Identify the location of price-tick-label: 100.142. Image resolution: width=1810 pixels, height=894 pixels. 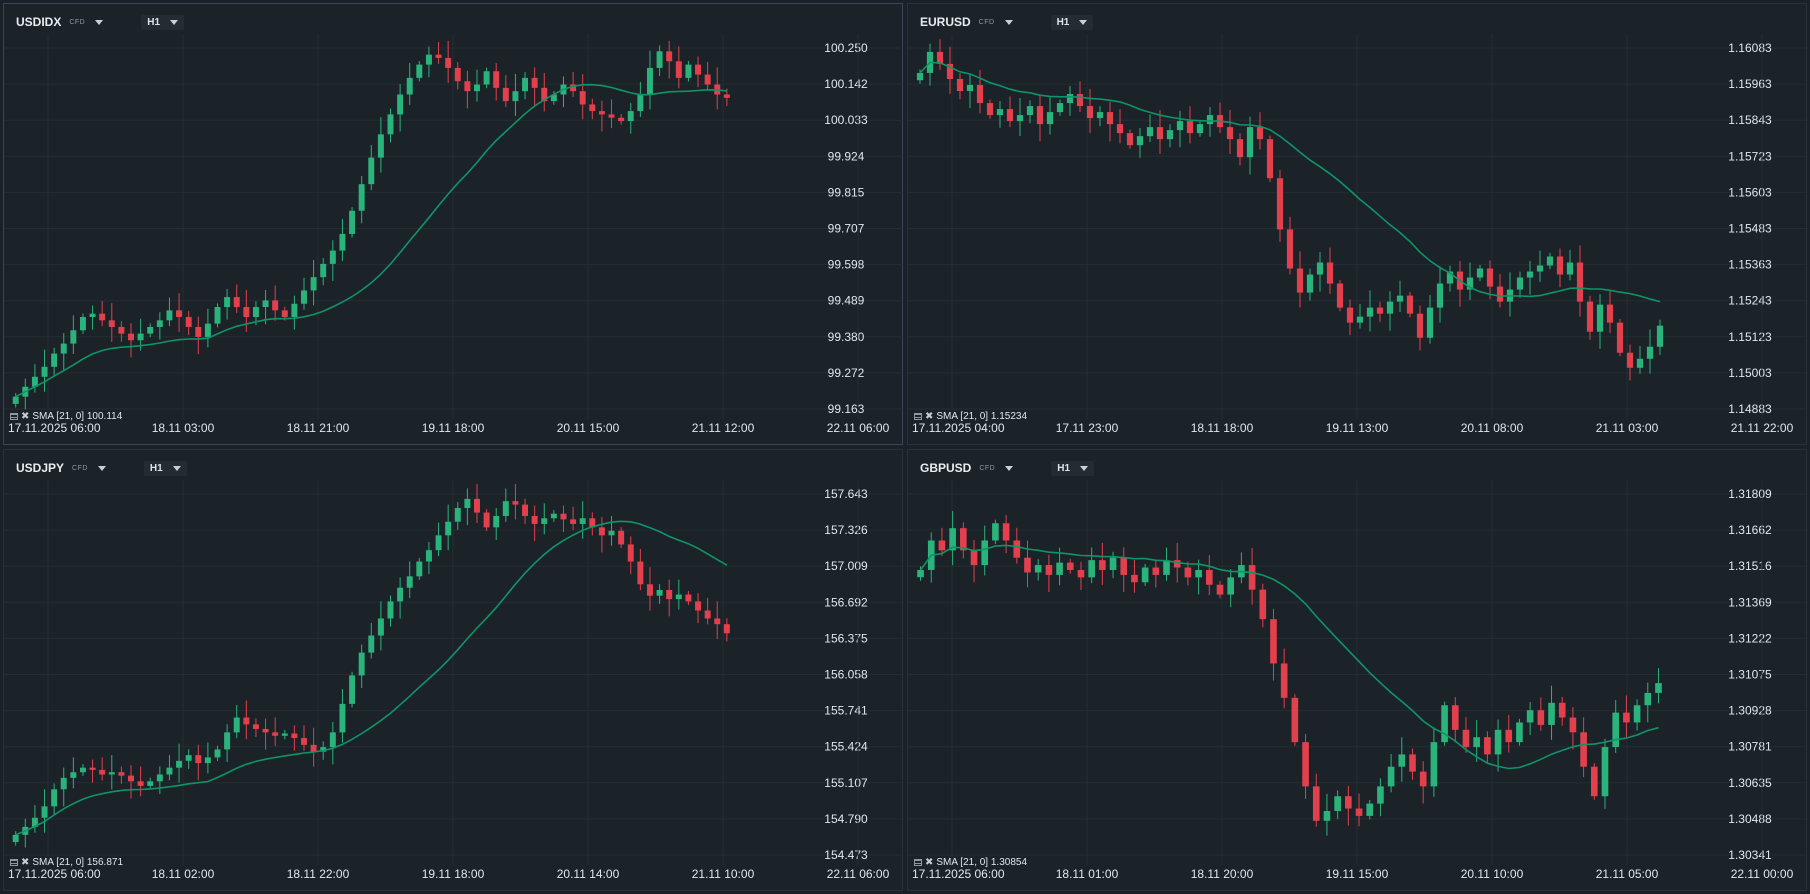
(846, 84).